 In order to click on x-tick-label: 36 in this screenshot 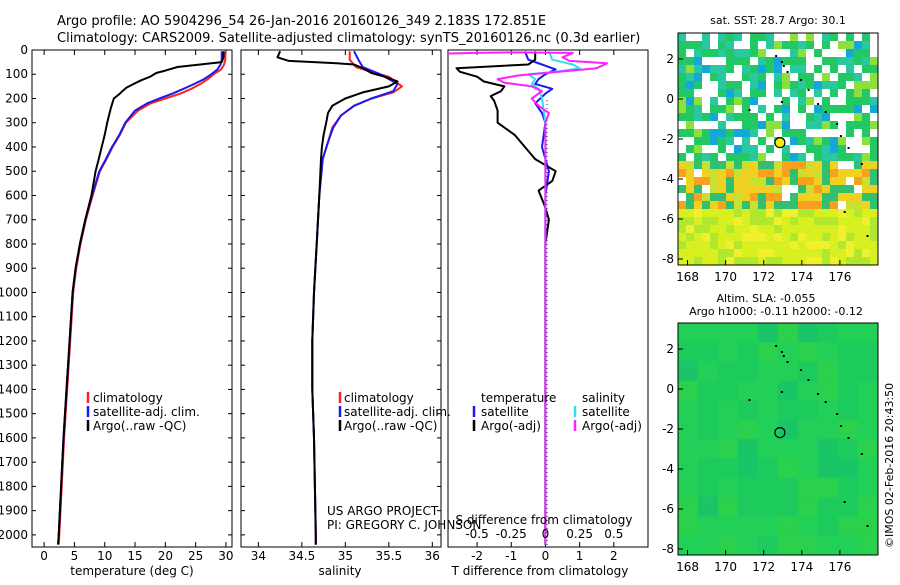, I will do `click(432, 556)`.